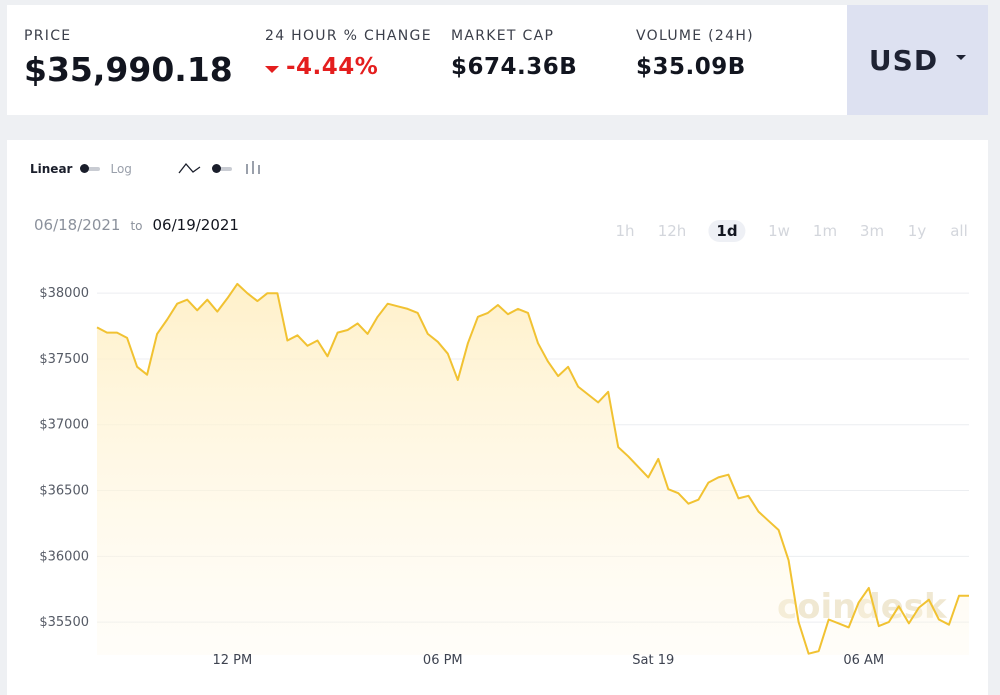  Describe the element at coordinates (695, 36) in the screenshot. I see `volume-label: VOLUME (24H)` at that location.